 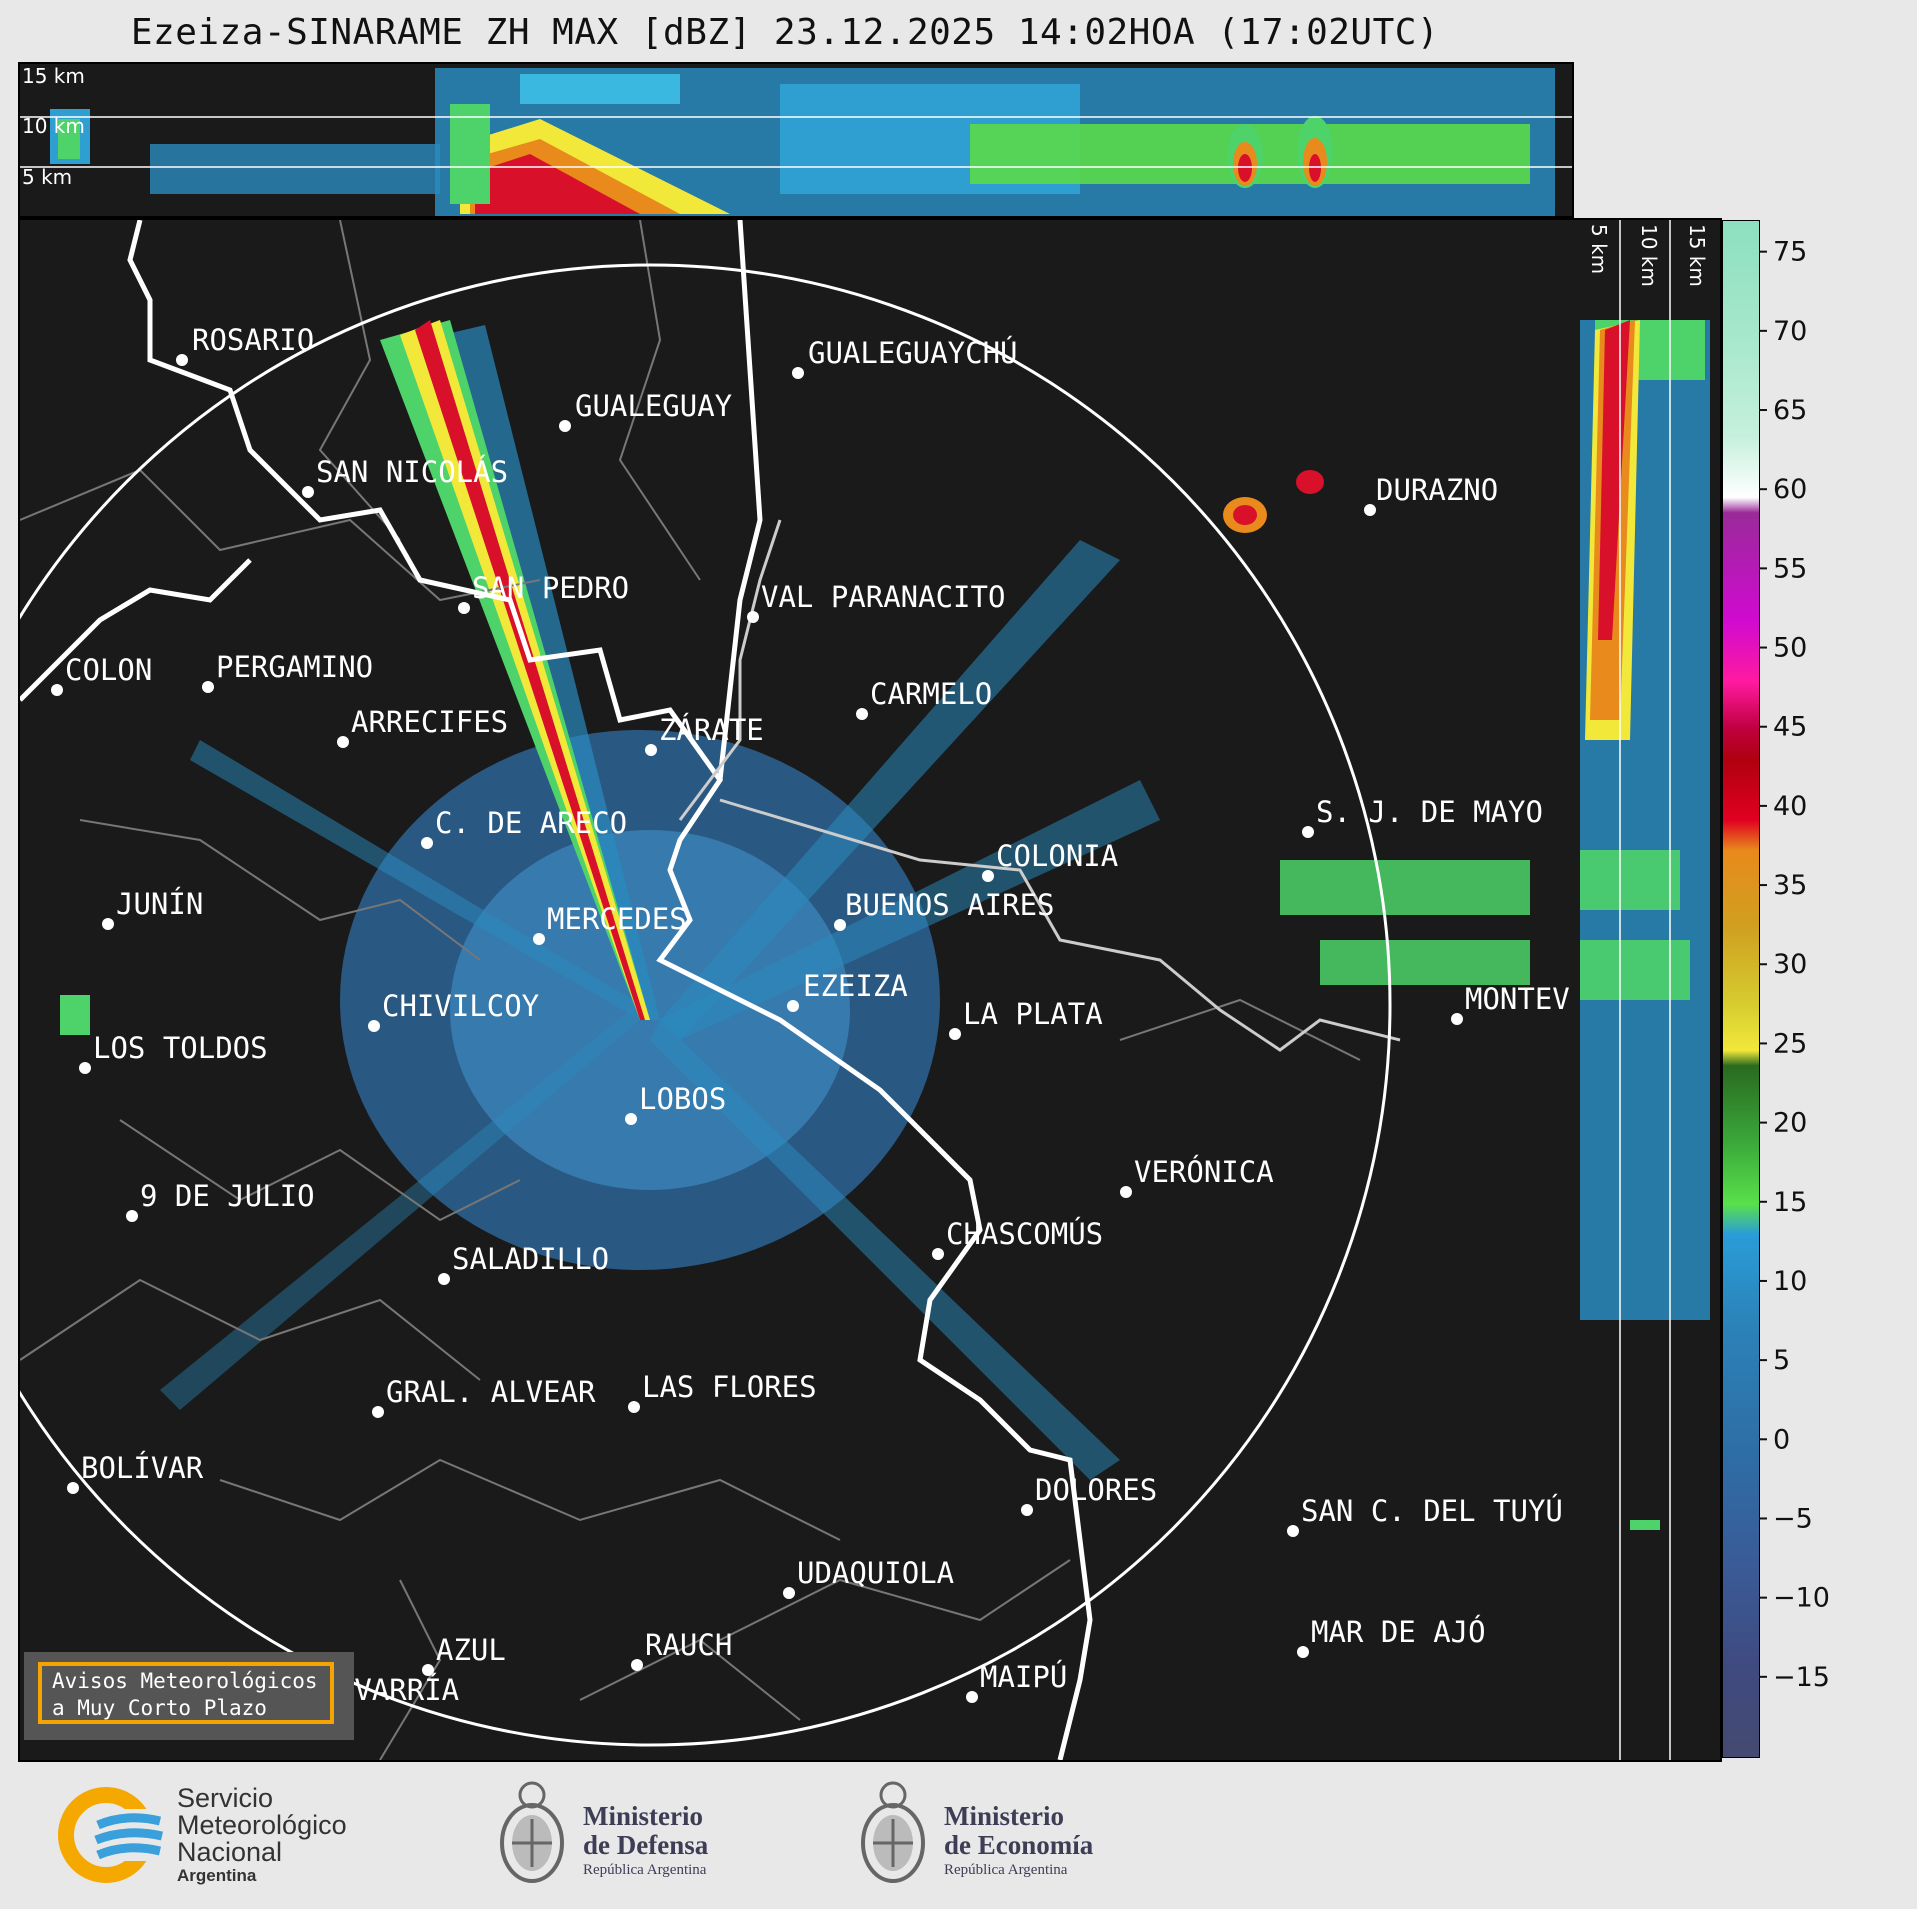 What do you see at coordinates (1790, 331) in the screenshot?
I see `colorbar-tick-label: 70` at bounding box center [1790, 331].